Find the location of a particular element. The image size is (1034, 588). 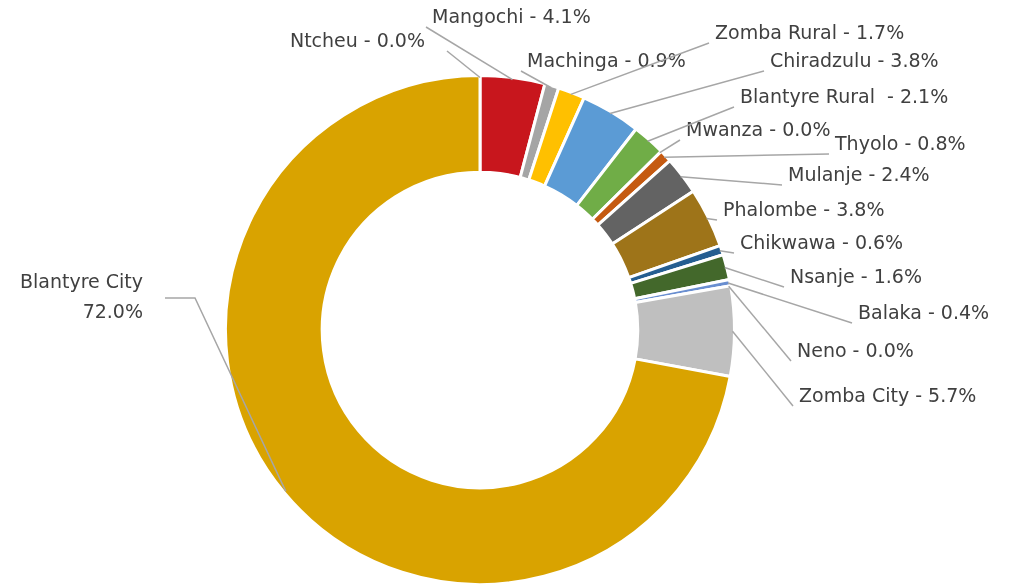

slice-label: Blantyre City is located at coordinates (81, 280).